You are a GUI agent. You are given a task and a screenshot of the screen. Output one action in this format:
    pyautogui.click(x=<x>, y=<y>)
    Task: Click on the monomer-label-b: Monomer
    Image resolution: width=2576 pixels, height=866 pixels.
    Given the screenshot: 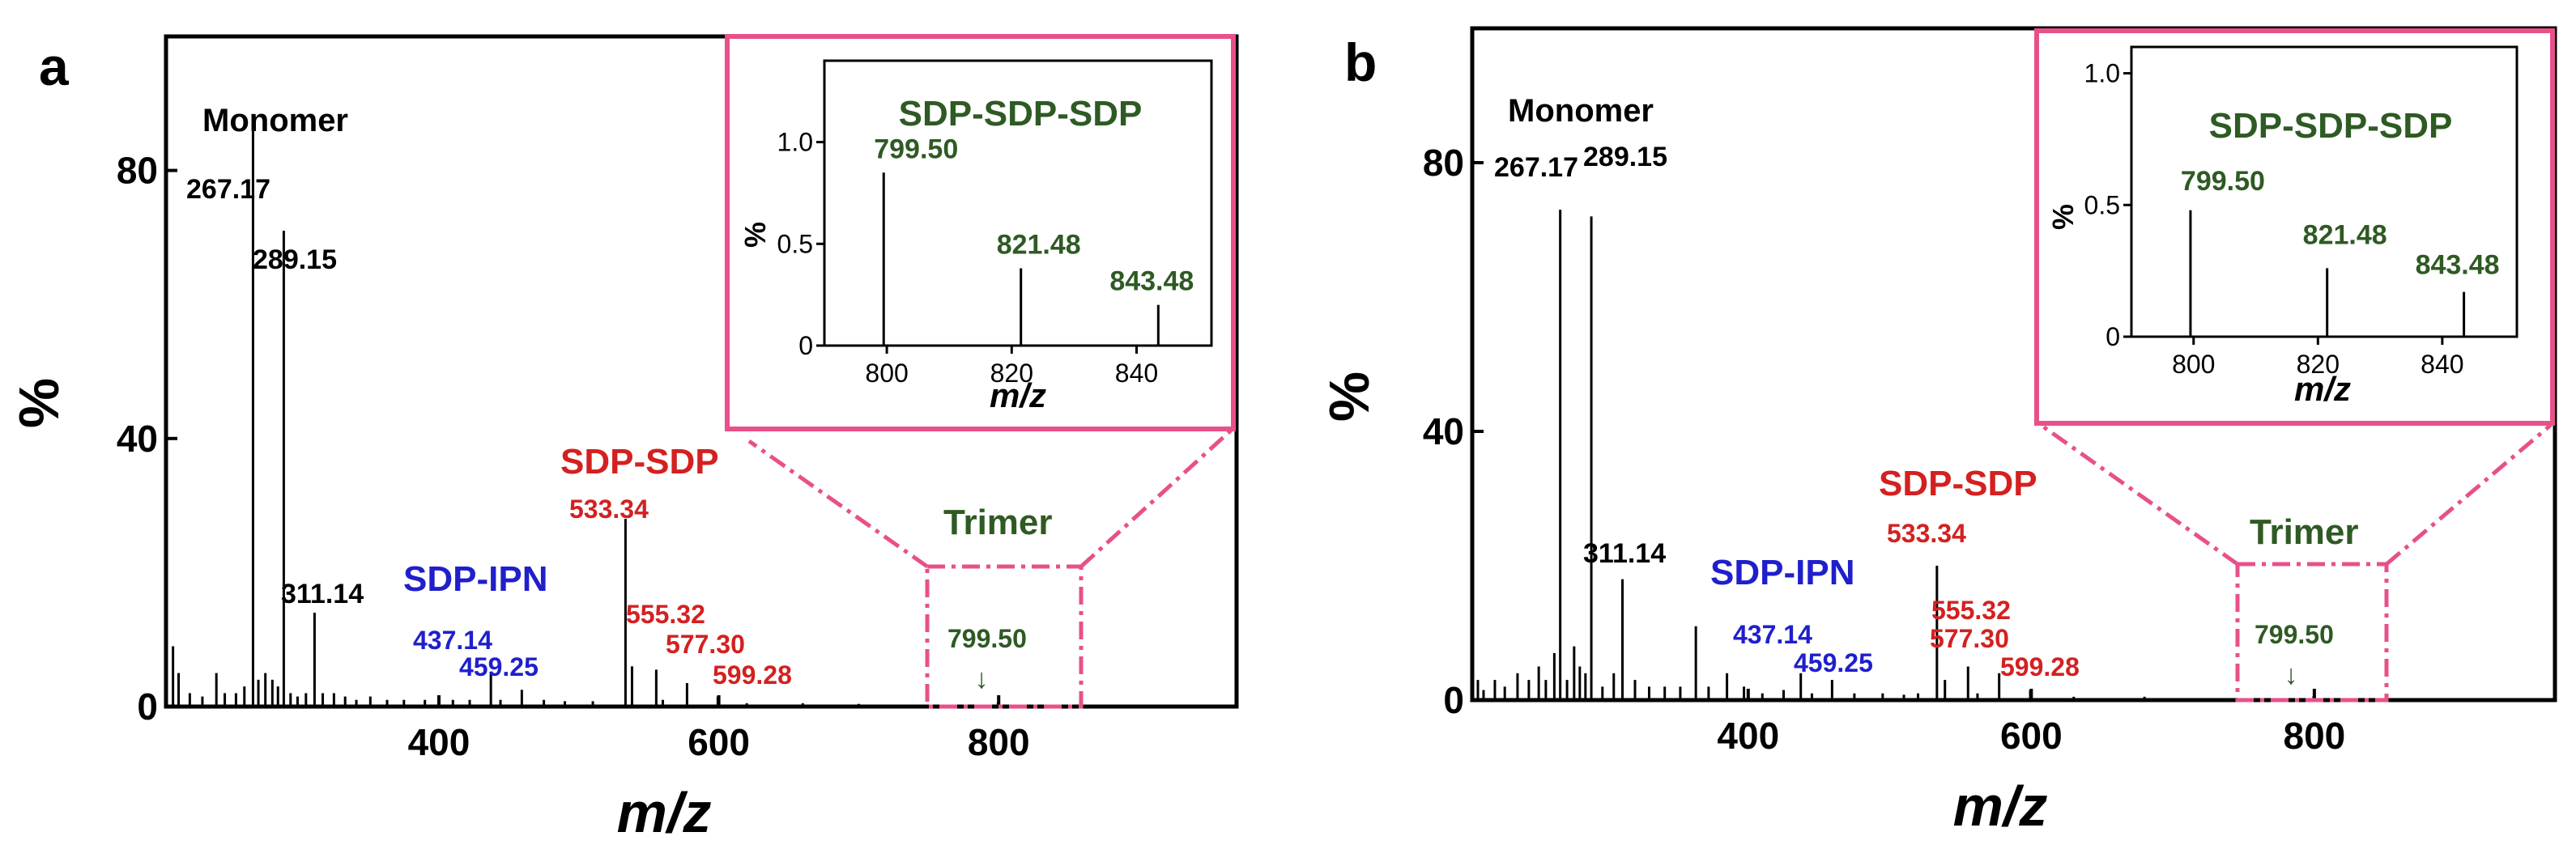 What is the action you would take?
    pyautogui.click(x=1581, y=111)
    